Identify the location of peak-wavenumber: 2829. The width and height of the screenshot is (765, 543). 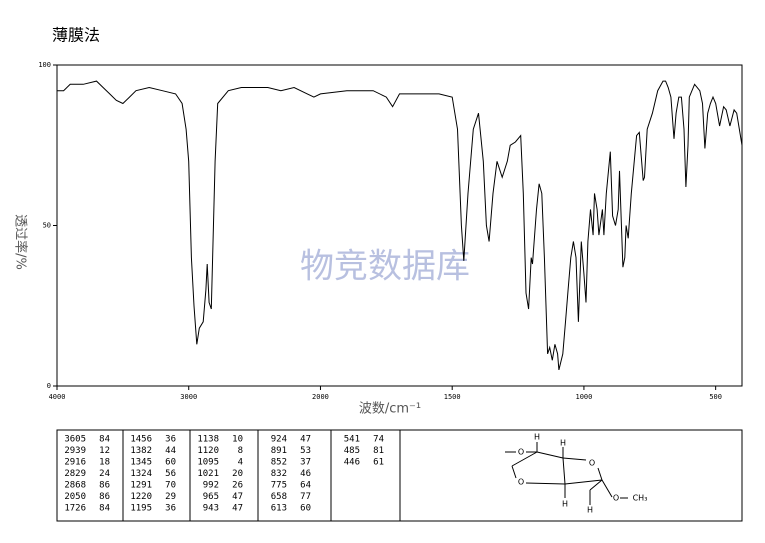
(75, 474).